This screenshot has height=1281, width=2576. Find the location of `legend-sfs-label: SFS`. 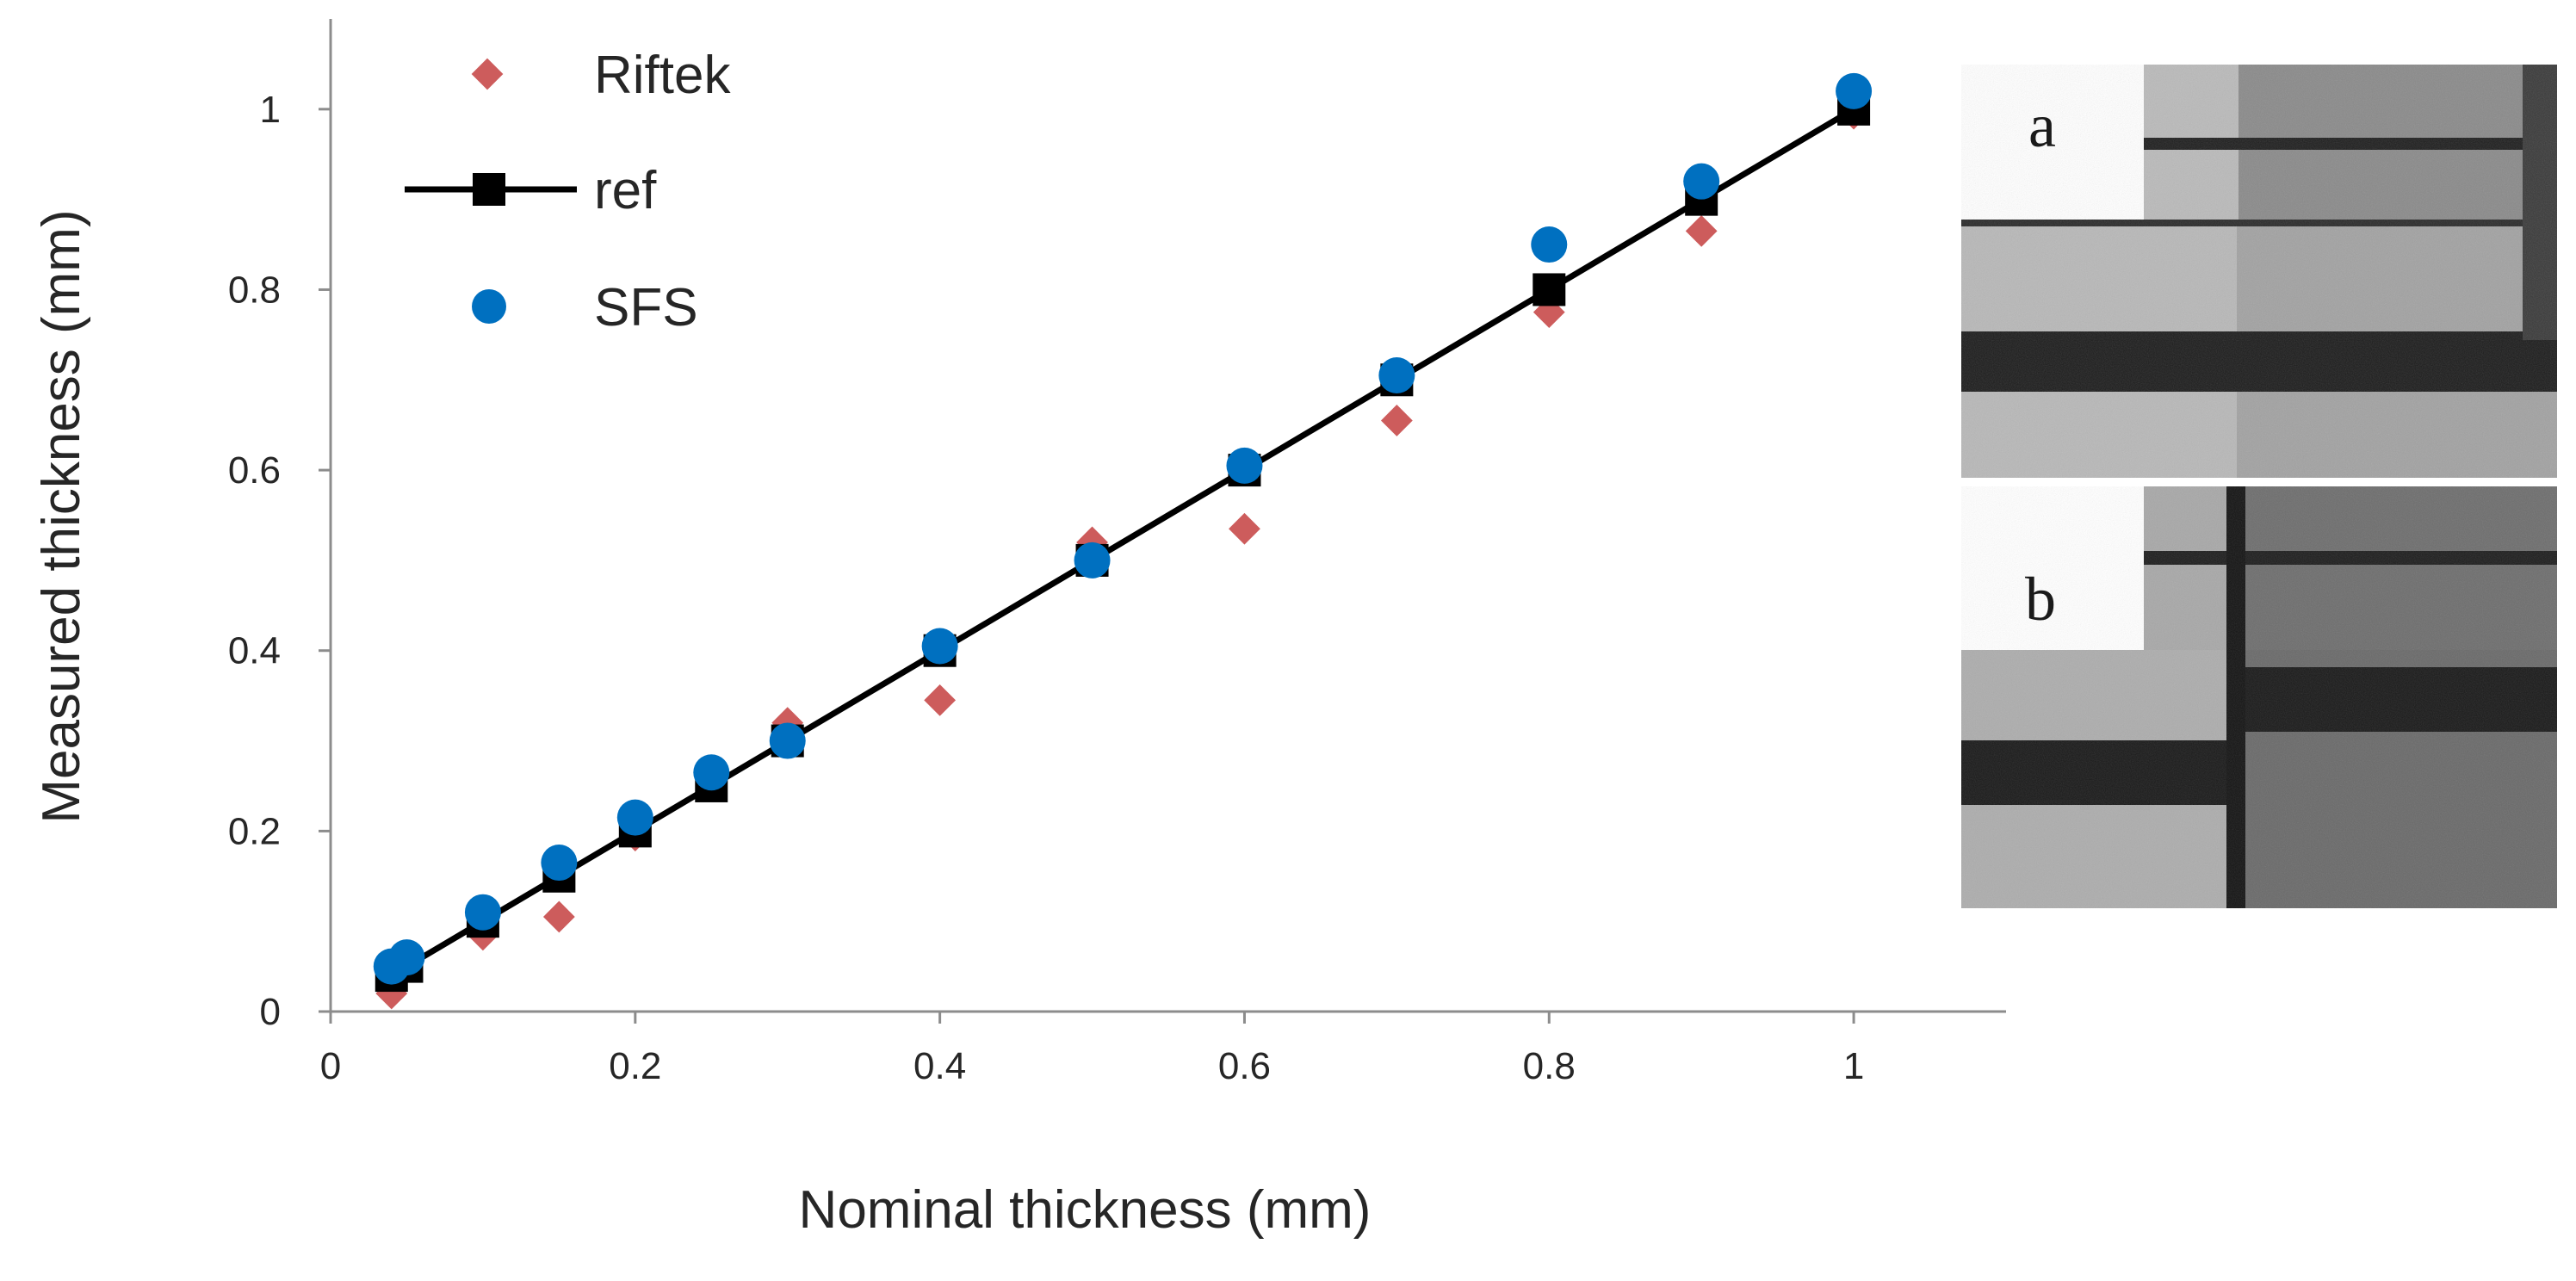

legend-sfs-label: SFS is located at coordinates (646, 307).